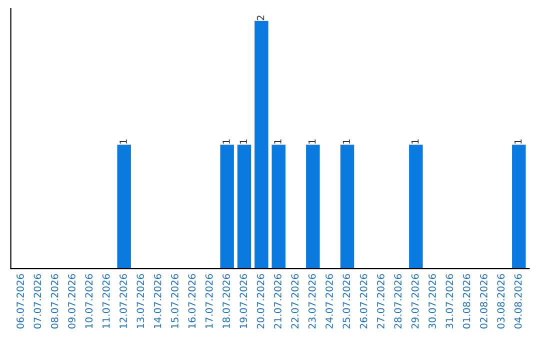 This screenshot has width=540, height=340. What do you see at coordinates (72, 301) in the screenshot?
I see `x-tick-label: 09.07.2026` at bounding box center [72, 301].